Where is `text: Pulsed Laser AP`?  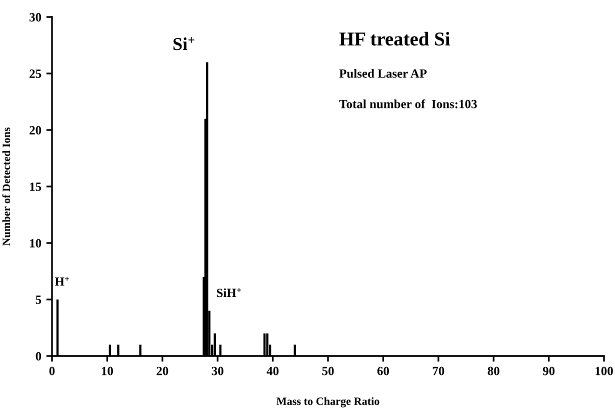 text: Pulsed Laser AP is located at coordinates (383, 73).